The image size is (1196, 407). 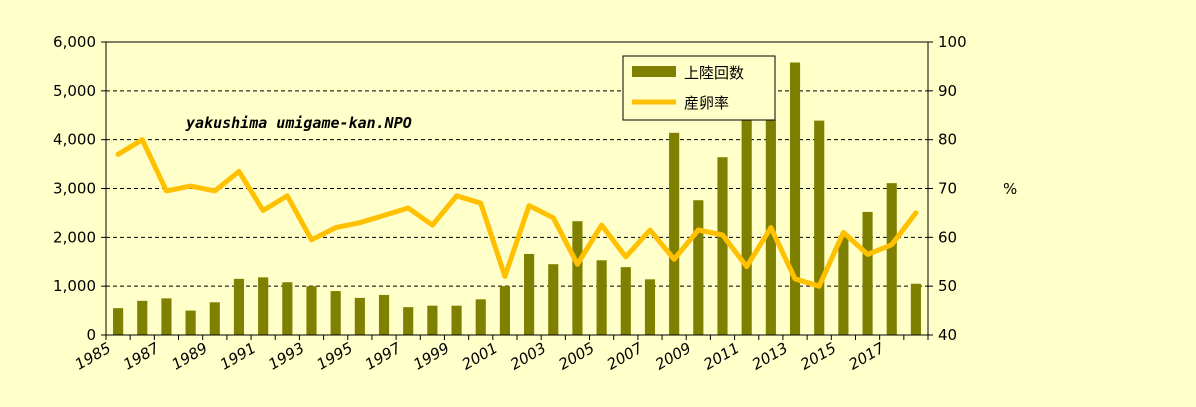 I want to click on y-right-tick-label: 90, so click(x=947, y=91).